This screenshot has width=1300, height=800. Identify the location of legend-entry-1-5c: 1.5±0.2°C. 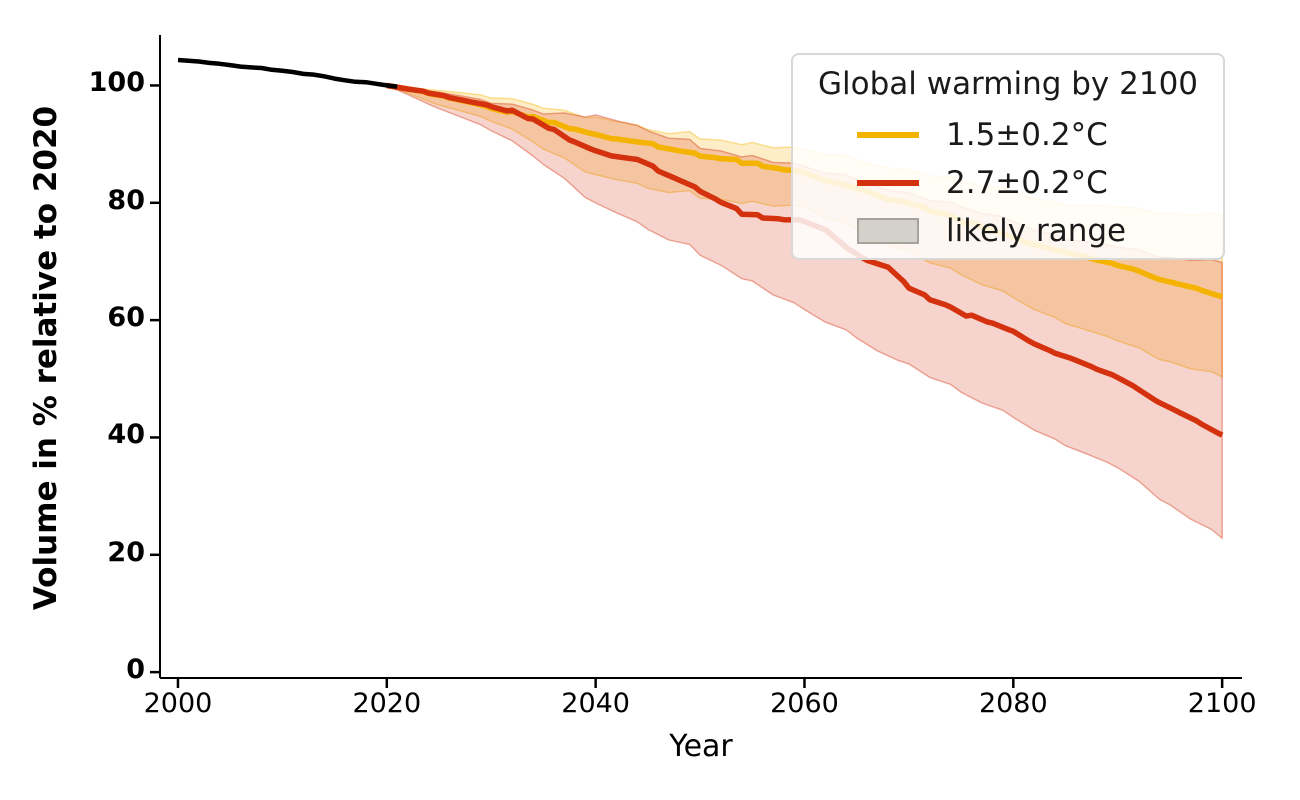
(1008, 135).